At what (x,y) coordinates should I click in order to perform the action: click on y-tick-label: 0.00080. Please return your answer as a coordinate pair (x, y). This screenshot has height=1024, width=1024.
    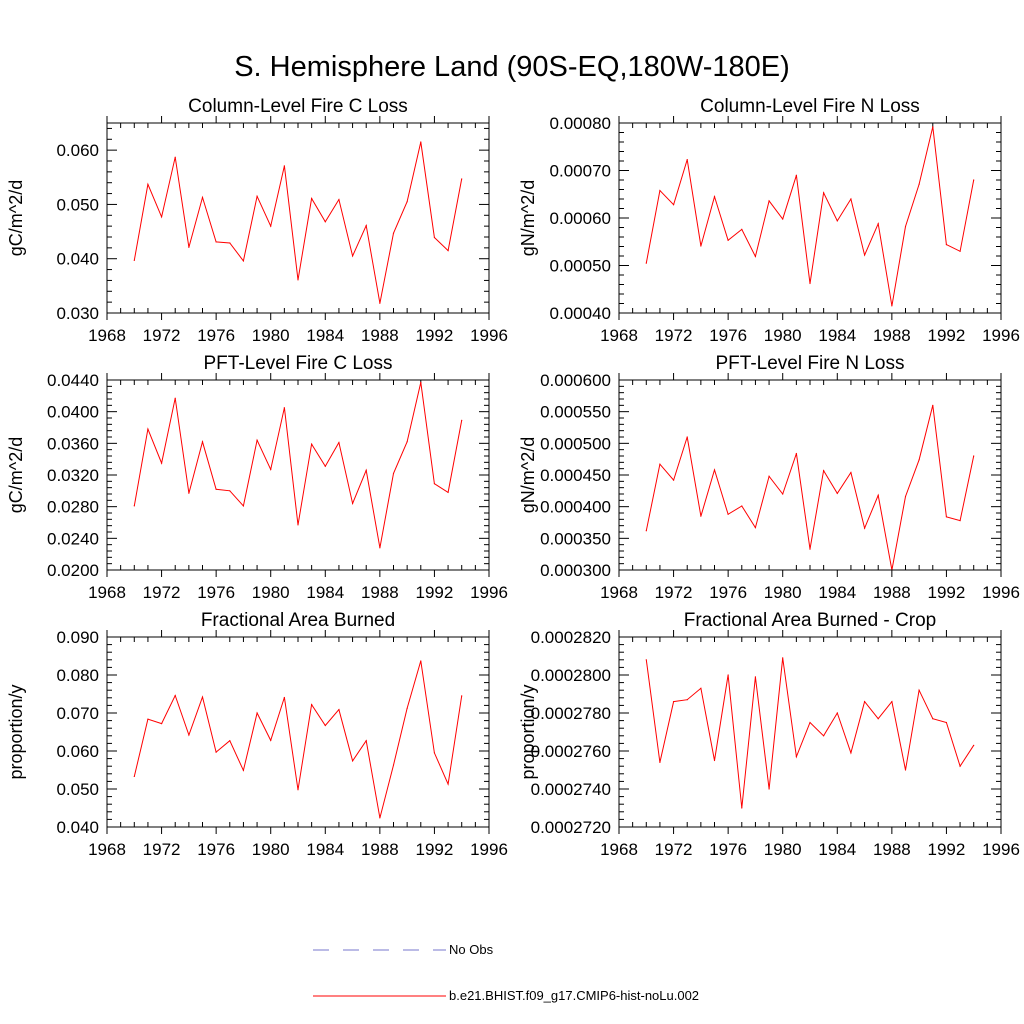
    Looking at the image, I should click on (580, 123).